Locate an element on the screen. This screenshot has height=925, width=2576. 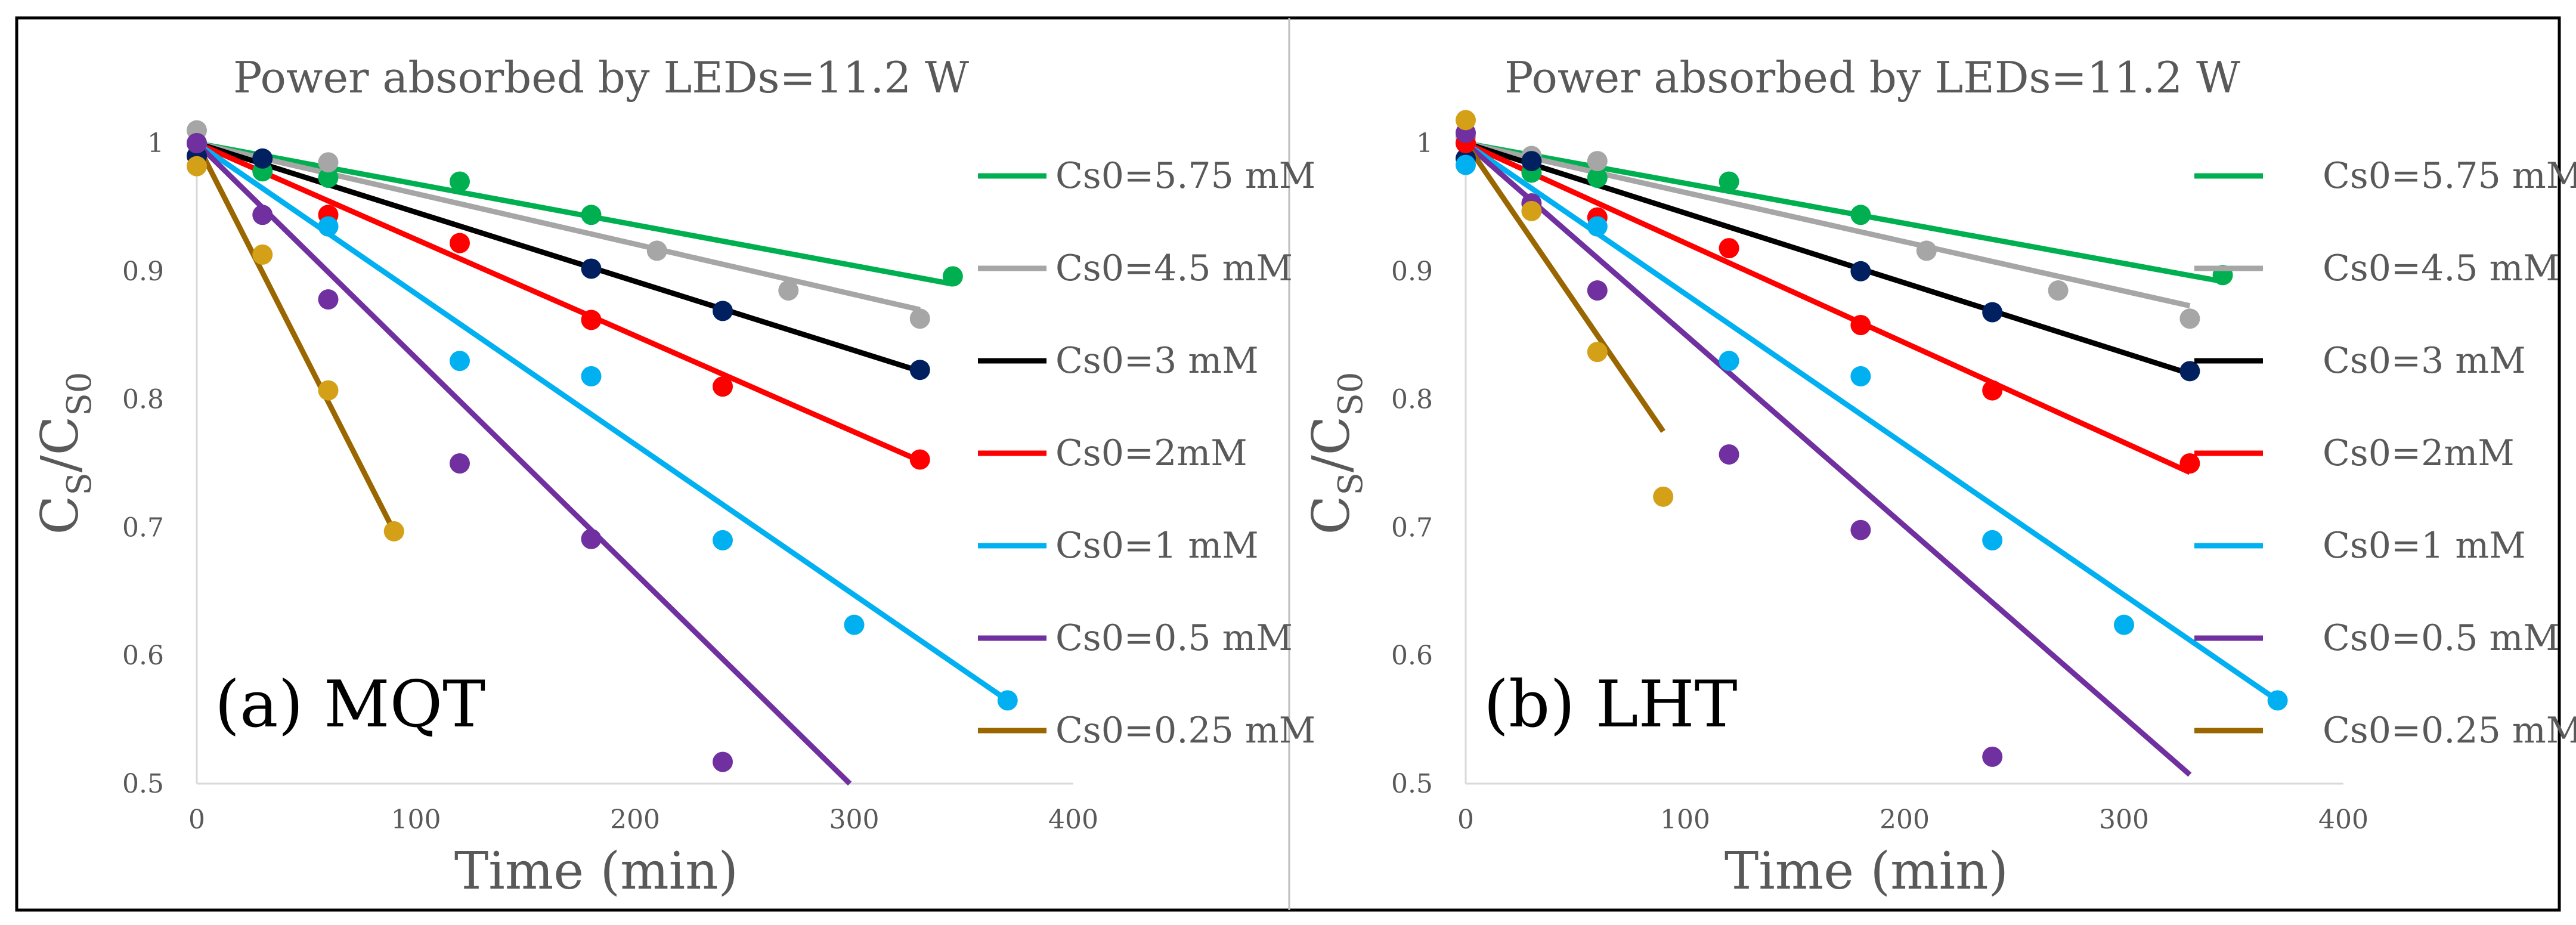
y-tick-label: 0.6 is located at coordinates (1412, 656).